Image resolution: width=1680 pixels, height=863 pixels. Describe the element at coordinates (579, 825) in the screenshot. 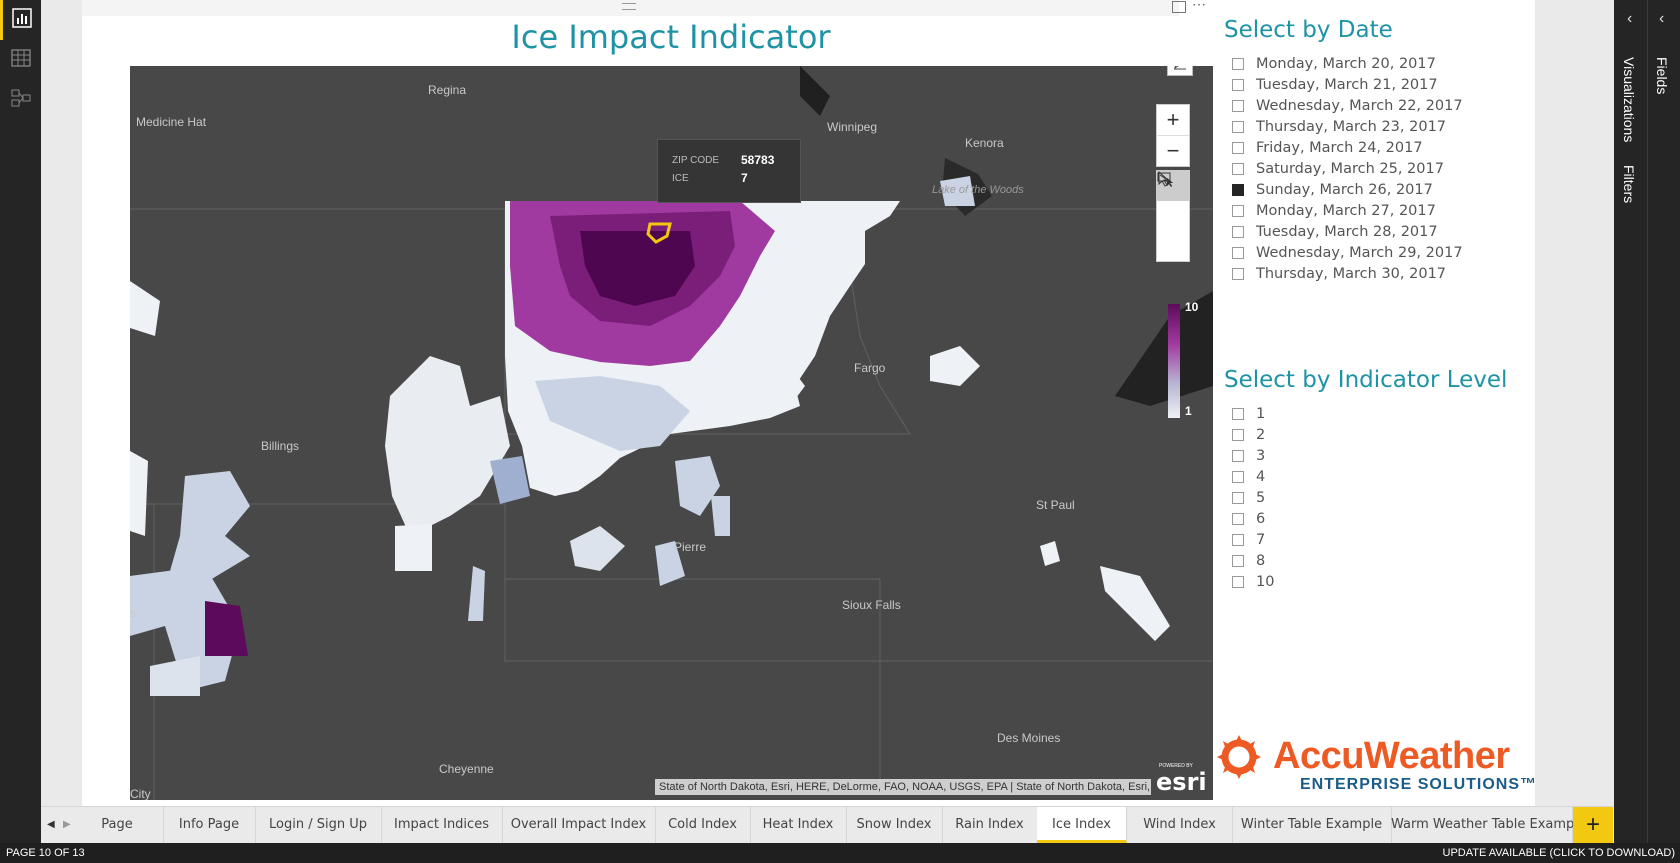

I see `page-tab: Overall Impact Index` at that location.